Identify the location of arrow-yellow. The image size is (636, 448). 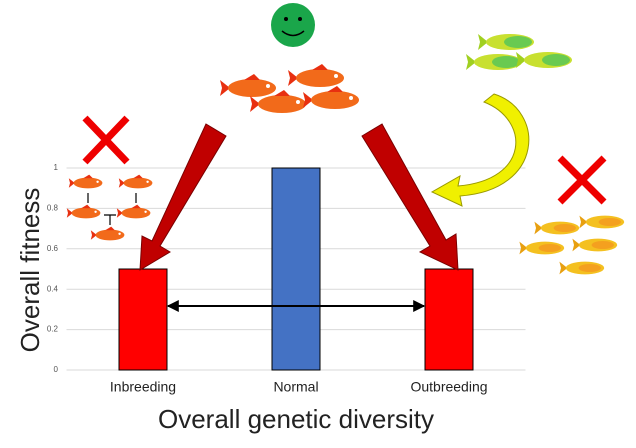
(480, 150).